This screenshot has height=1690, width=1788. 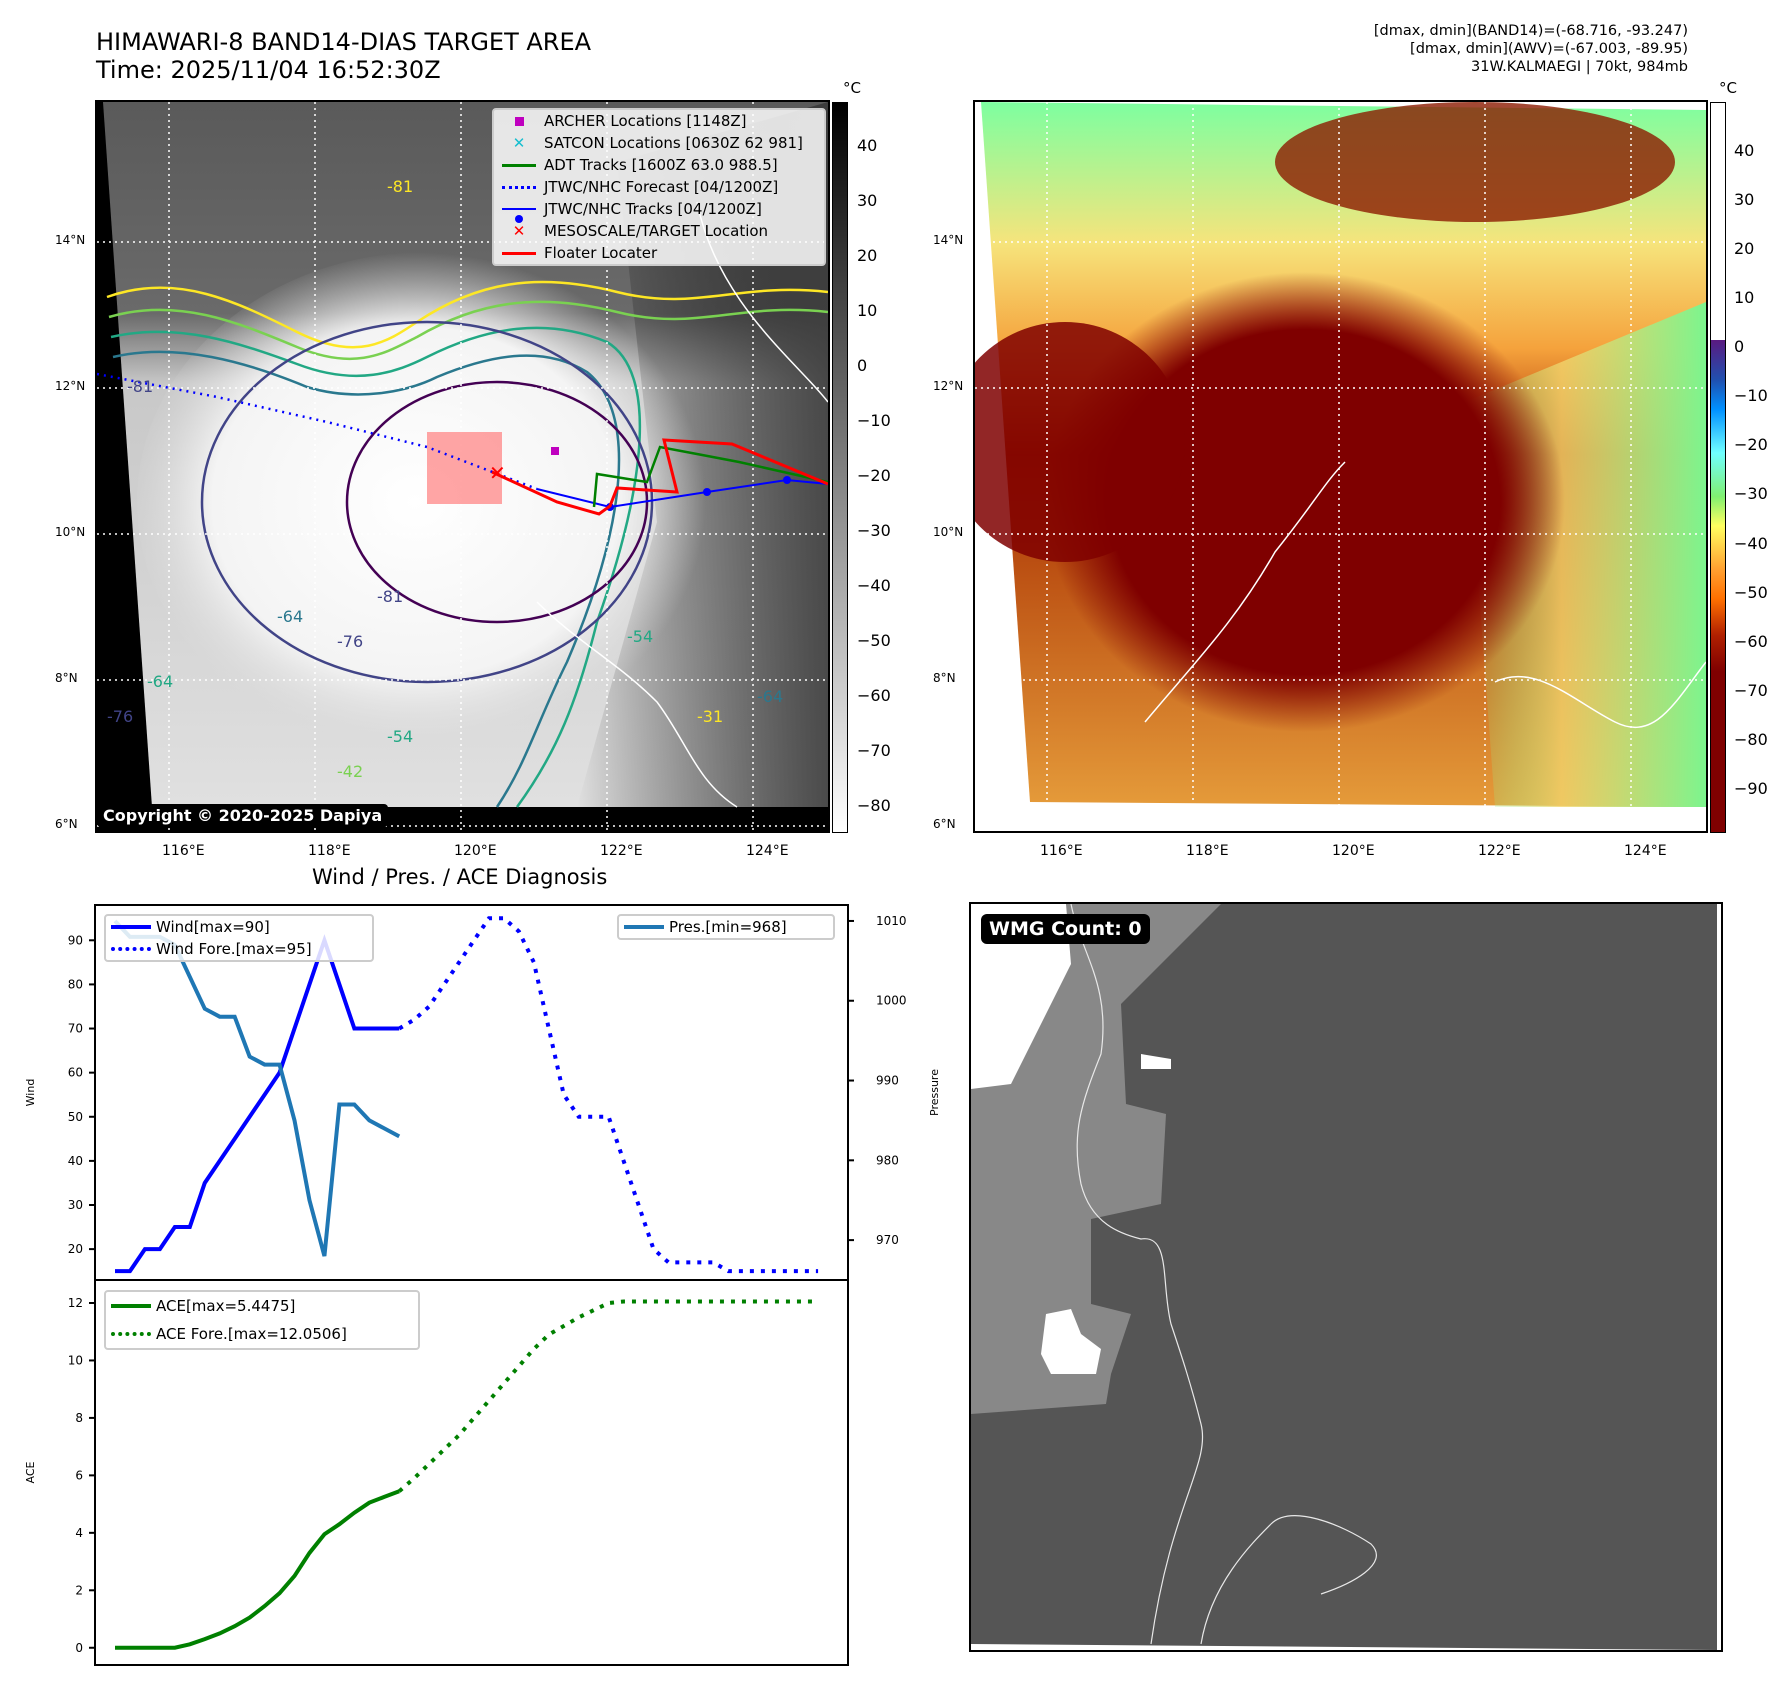 What do you see at coordinates (1530, 31) in the screenshot?
I see `info-band14: [dmax, dmin](BAND14)=(-68.716, -93.247)` at bounding box center [1530, 31].